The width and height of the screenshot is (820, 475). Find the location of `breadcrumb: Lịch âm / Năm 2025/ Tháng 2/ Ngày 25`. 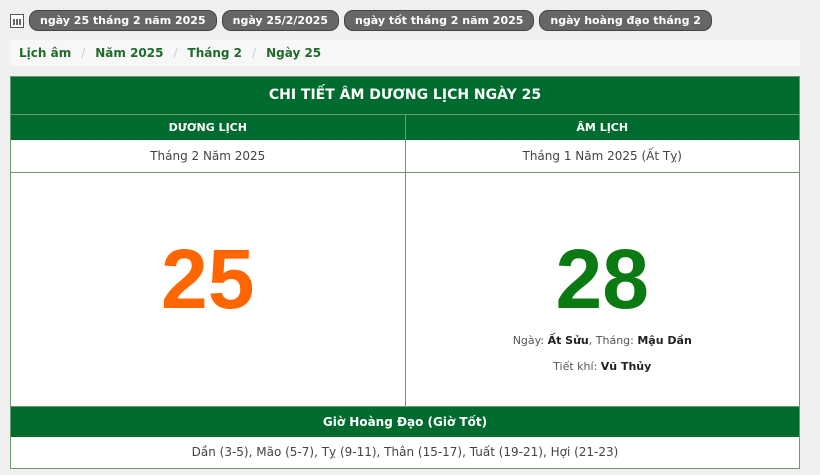

breadcrumb: Lịch âm / Năm 2025/ Tháng 2/ Ngày 25 is located at coordinates (405, 53).